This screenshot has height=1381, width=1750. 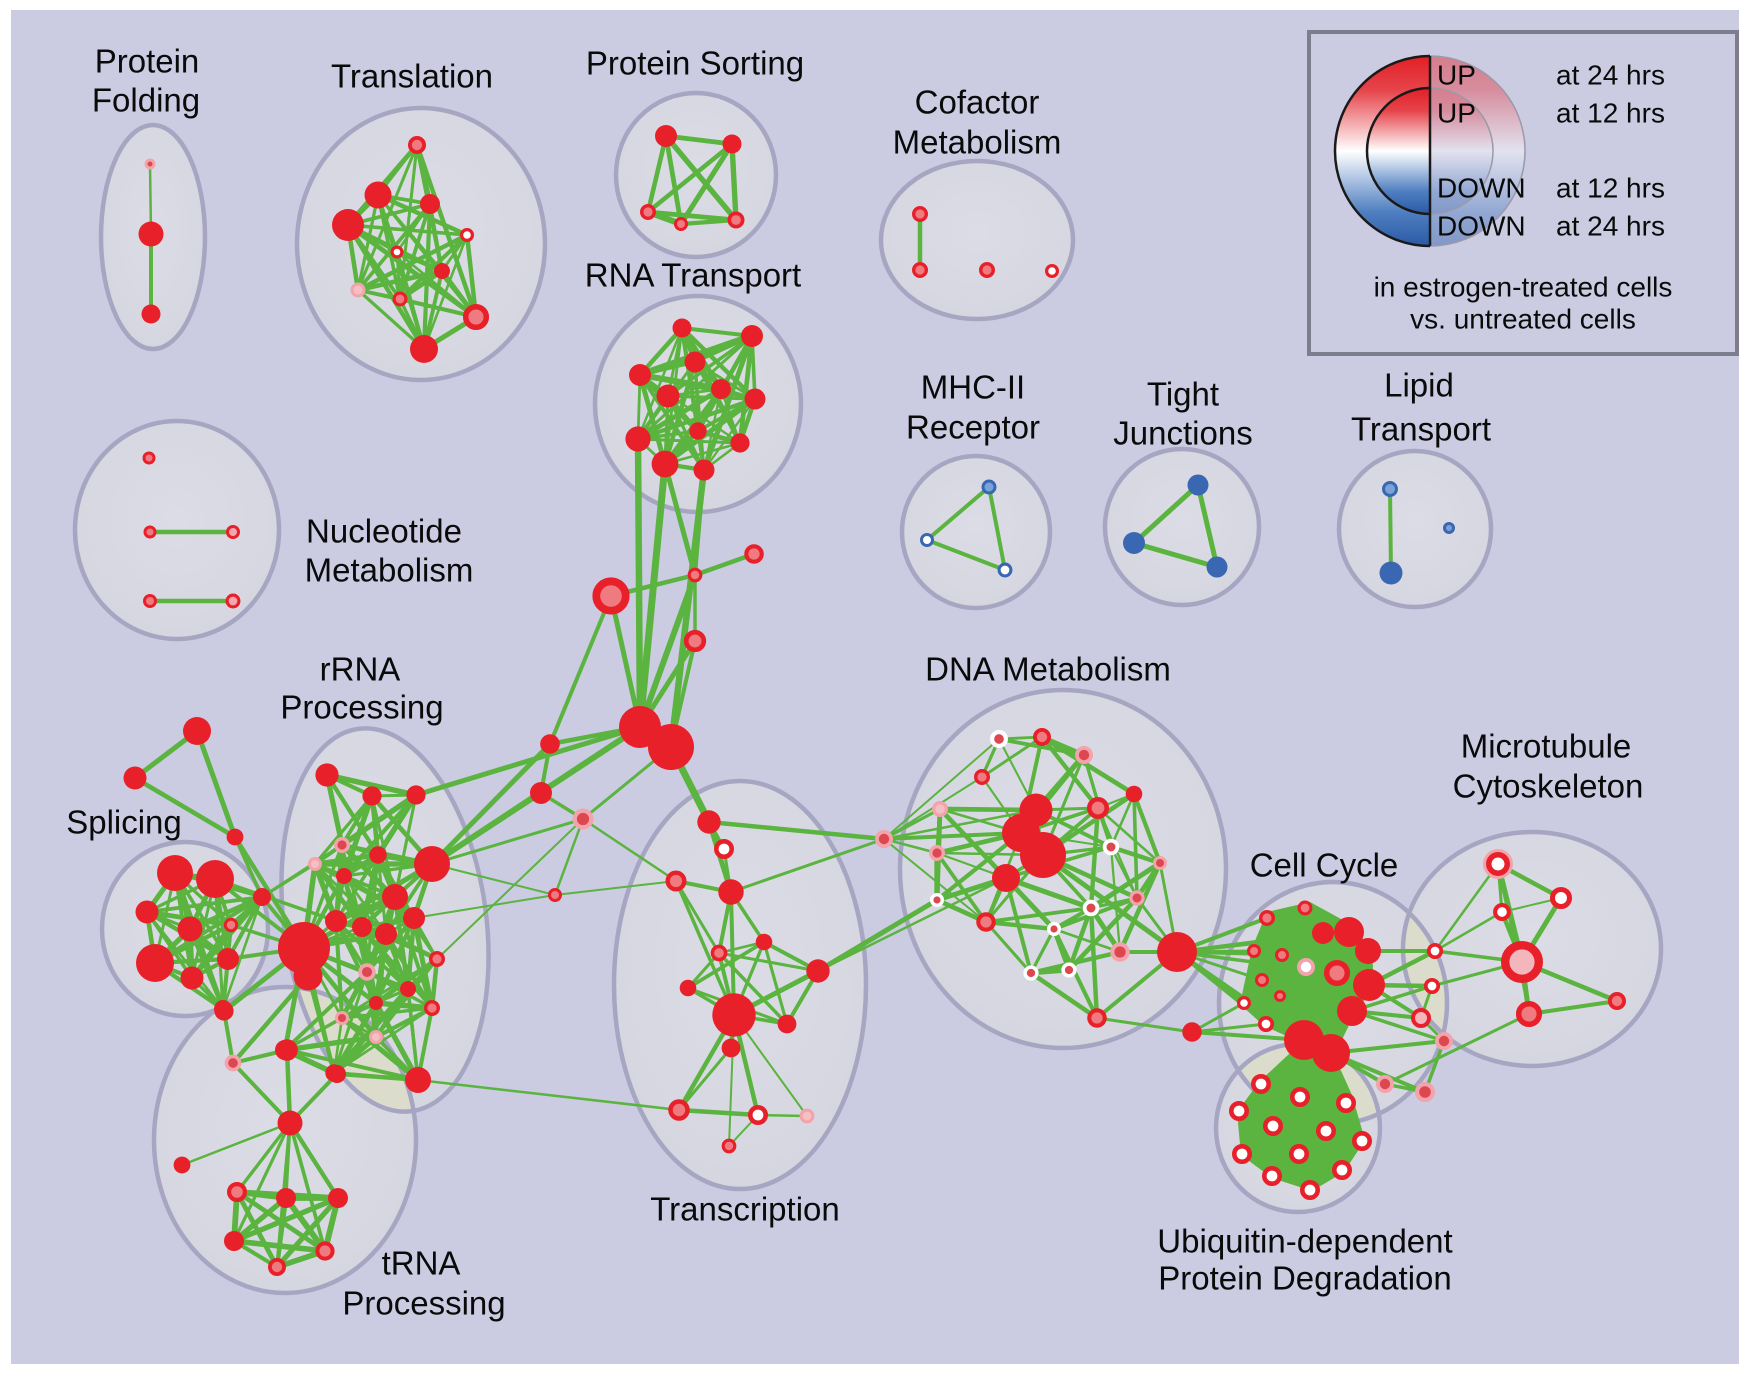 What do you see at coordinates (360, 669) in the screenshot?
I see `svg-text: rRNA` at bounding box center [360, 669].